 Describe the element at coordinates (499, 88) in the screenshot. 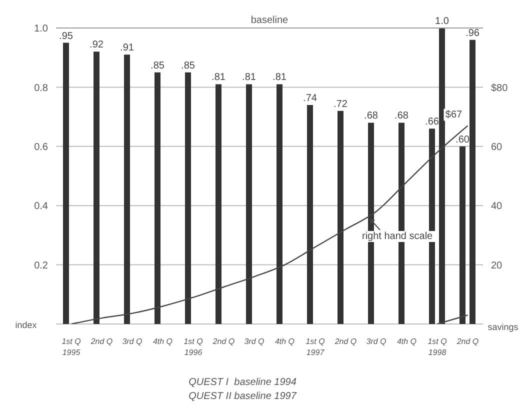

I see `y2-tick-label: $80` at that location.